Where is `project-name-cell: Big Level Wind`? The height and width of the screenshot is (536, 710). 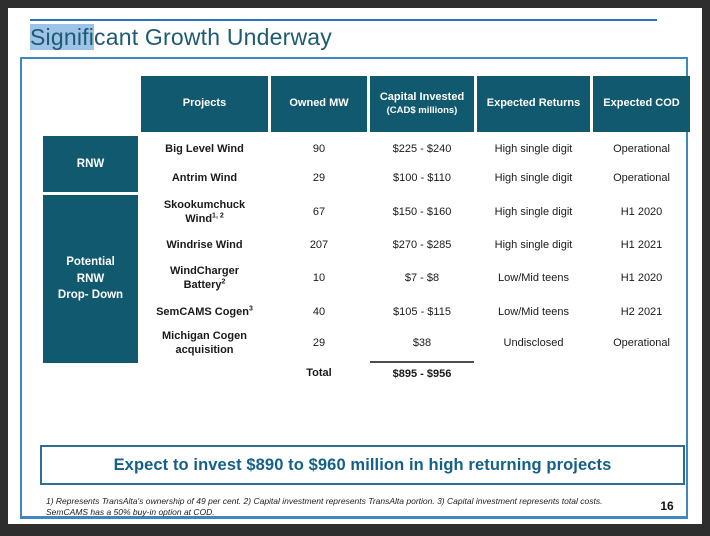 project-name-cell: Big Level Wind is located at coordinates (204, 150).